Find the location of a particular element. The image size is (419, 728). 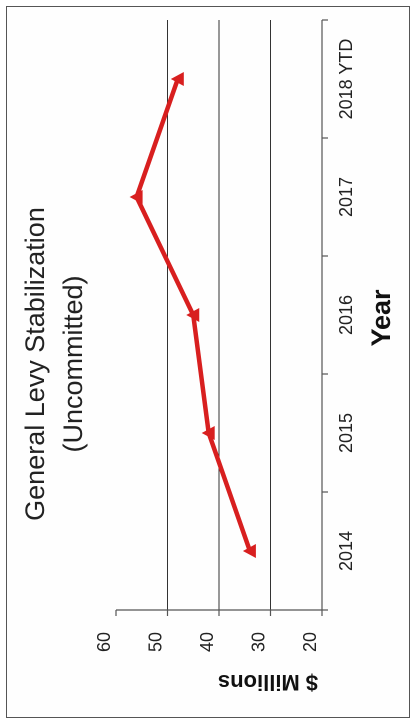

category-tick-label: 2014 is located at coordinates (346, 551).